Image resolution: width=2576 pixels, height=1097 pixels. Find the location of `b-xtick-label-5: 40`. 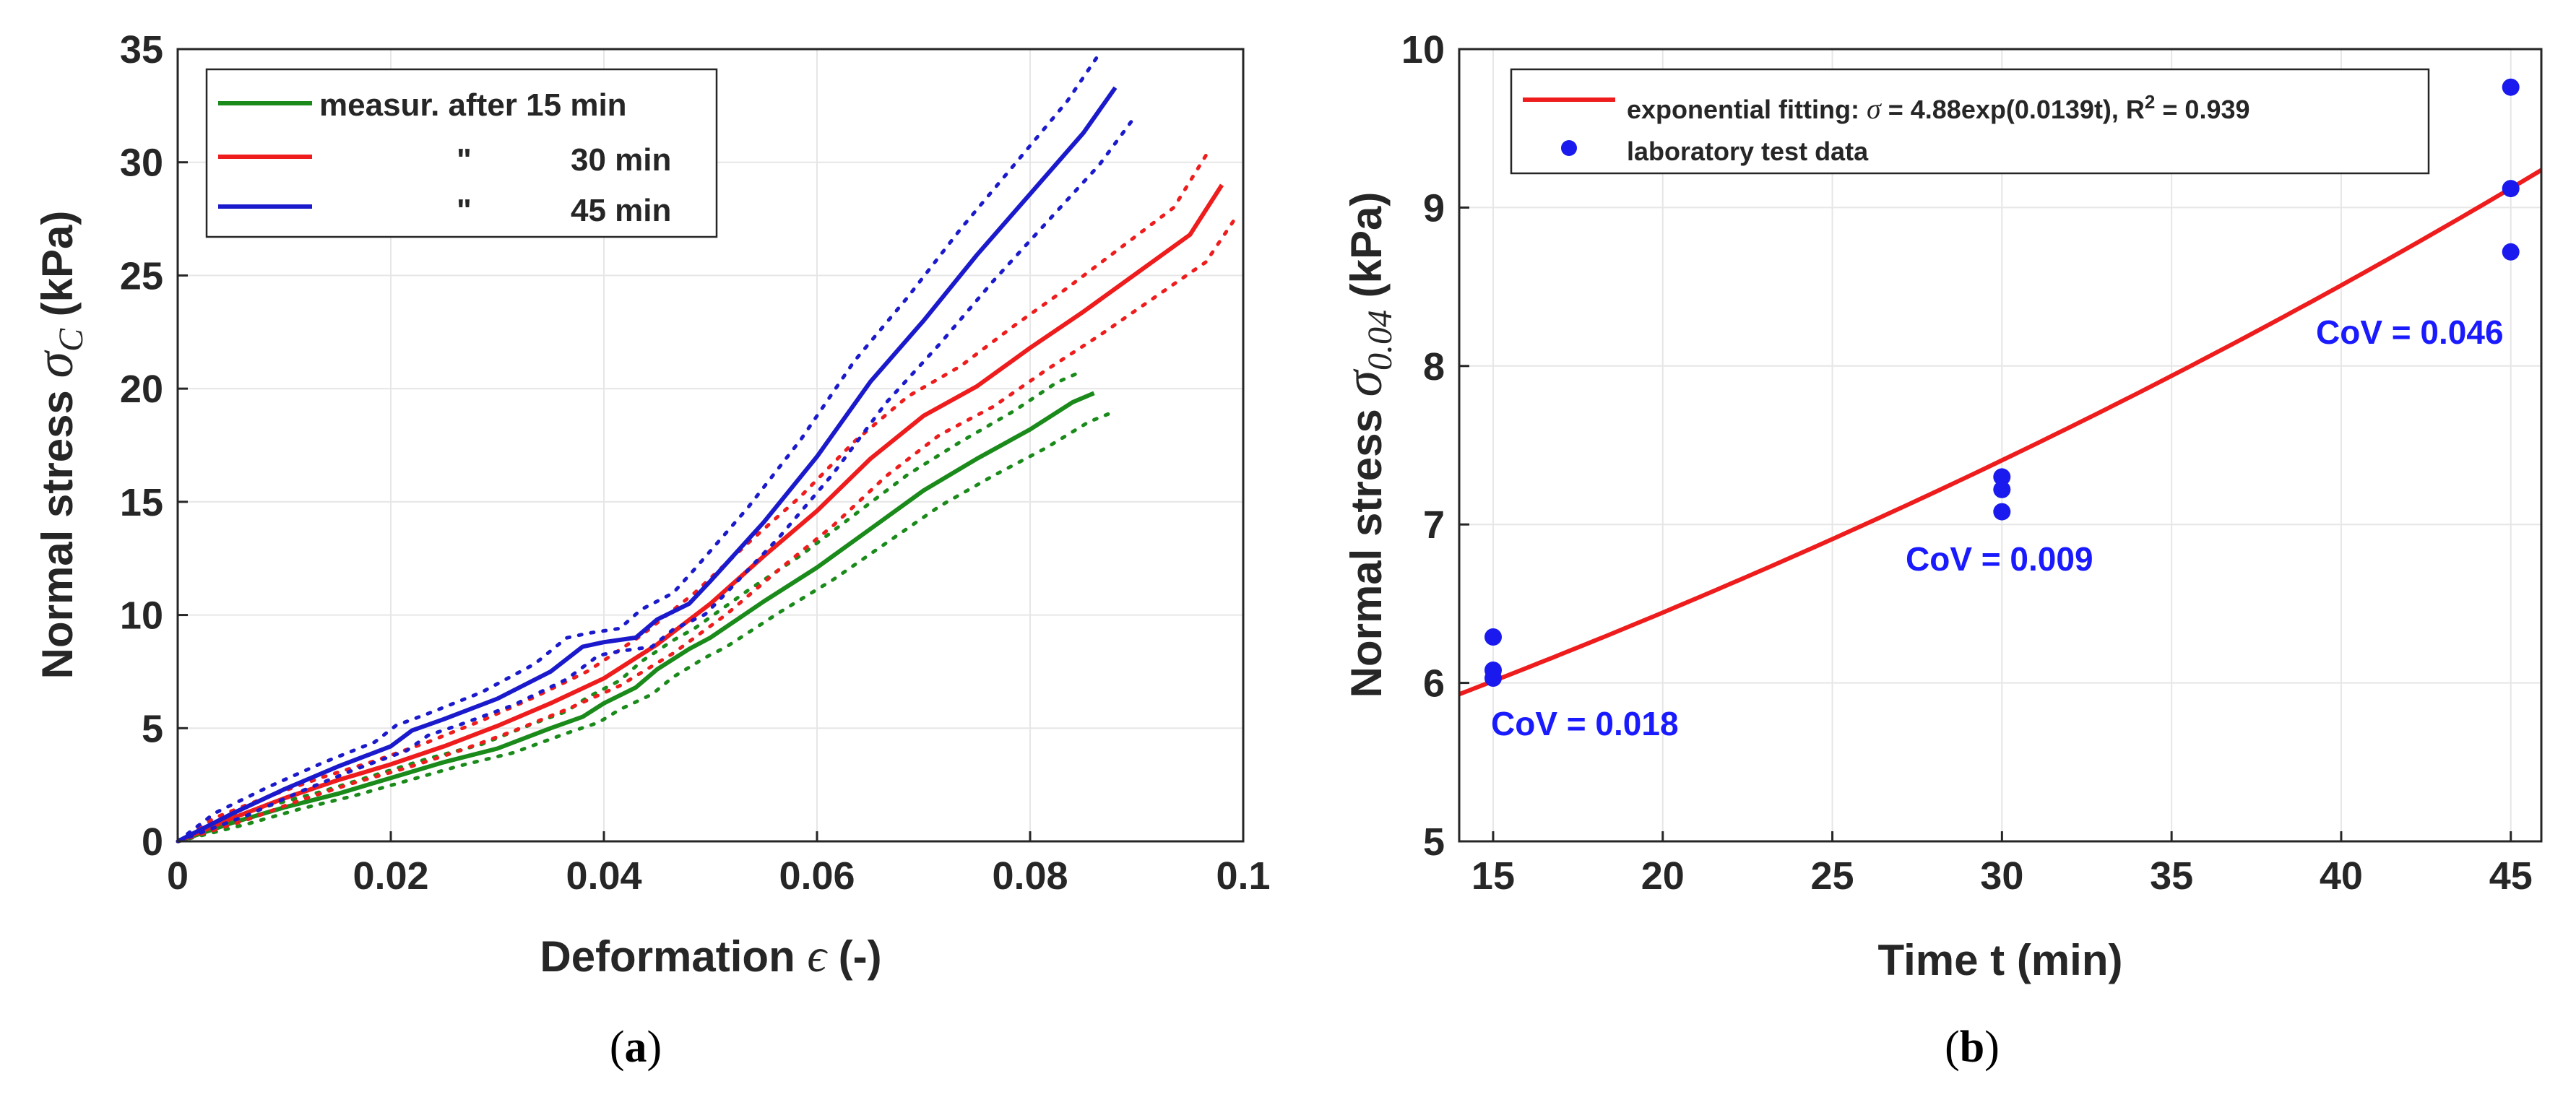

b-xtick-label-5: 40 is located at coordinates (2341, 876).